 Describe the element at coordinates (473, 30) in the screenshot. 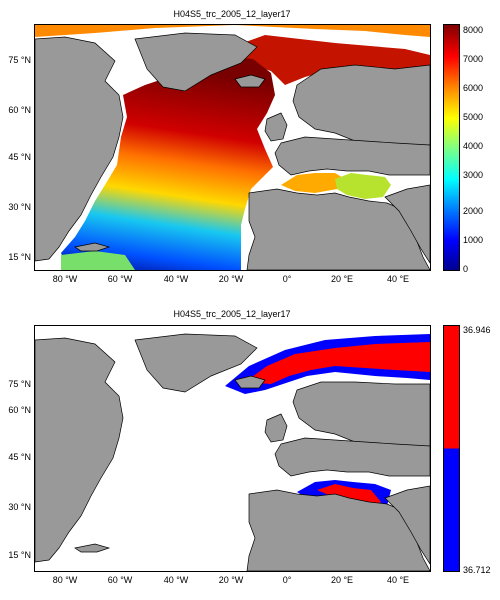

I see `colorbar-tick: 8000` at that location.